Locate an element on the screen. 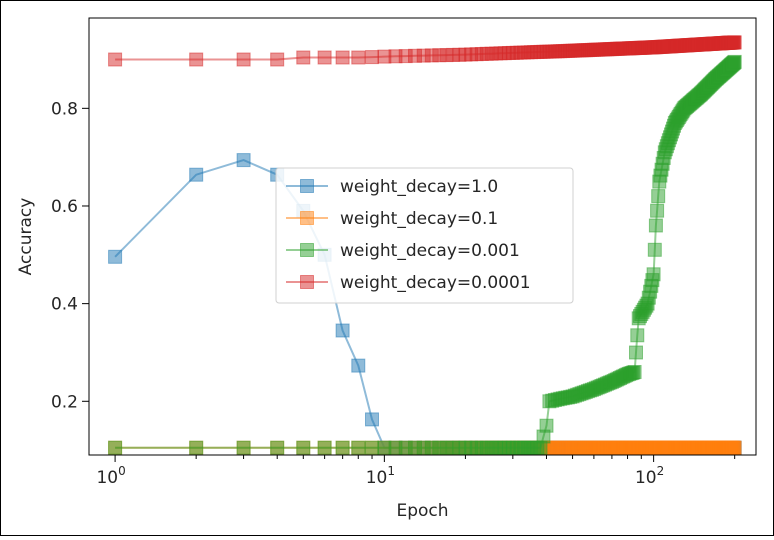 This screenshot has width=774, height=540. y-tick-label-3: 0.8 is located at coordinates (64, 109).